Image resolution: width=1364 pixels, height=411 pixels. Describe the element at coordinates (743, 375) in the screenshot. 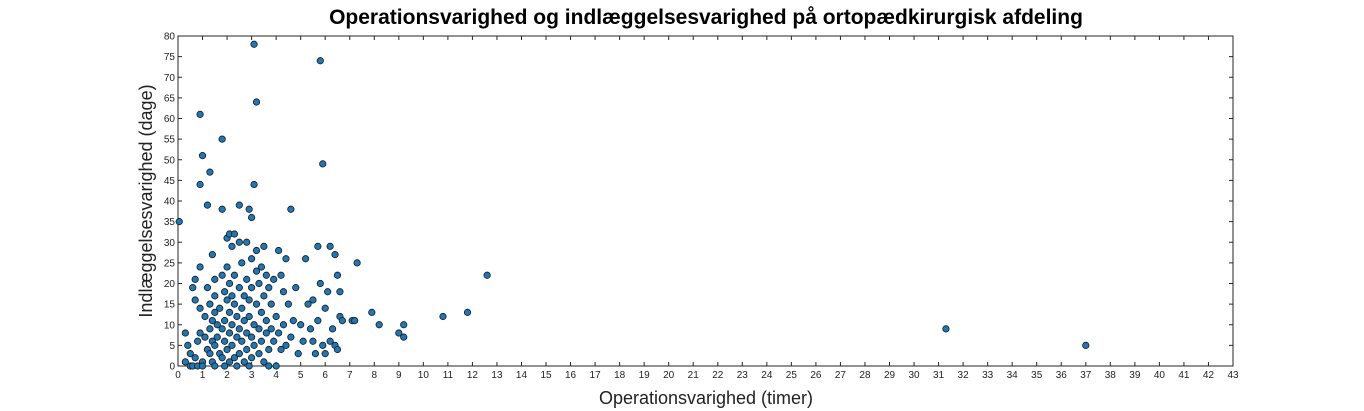

I see `x-tick-label: 23` at that location.